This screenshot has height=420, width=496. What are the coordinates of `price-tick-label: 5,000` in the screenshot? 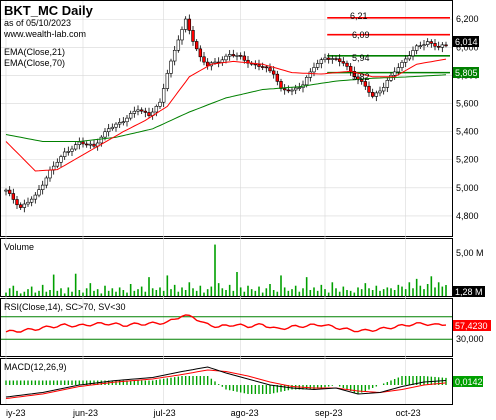 It's located at (467, 188).